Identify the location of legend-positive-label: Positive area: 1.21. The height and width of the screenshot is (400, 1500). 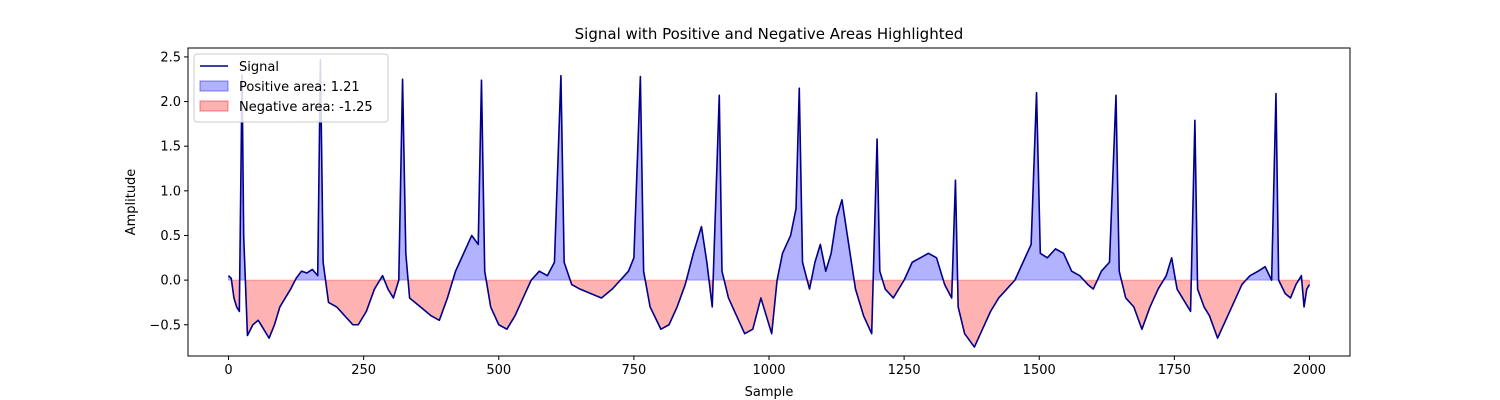
(299, 87).